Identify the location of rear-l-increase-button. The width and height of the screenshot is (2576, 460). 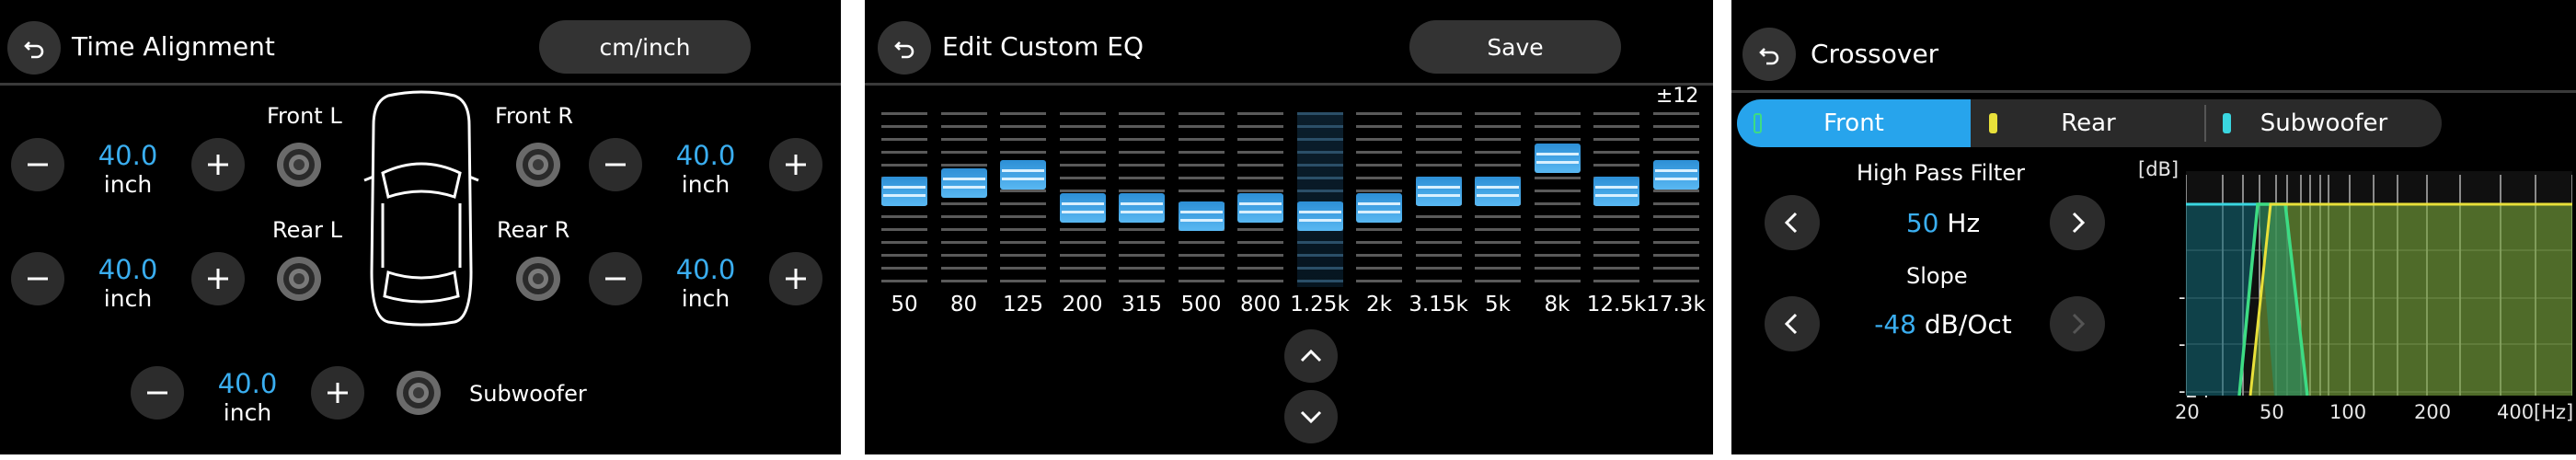
(218, 278).